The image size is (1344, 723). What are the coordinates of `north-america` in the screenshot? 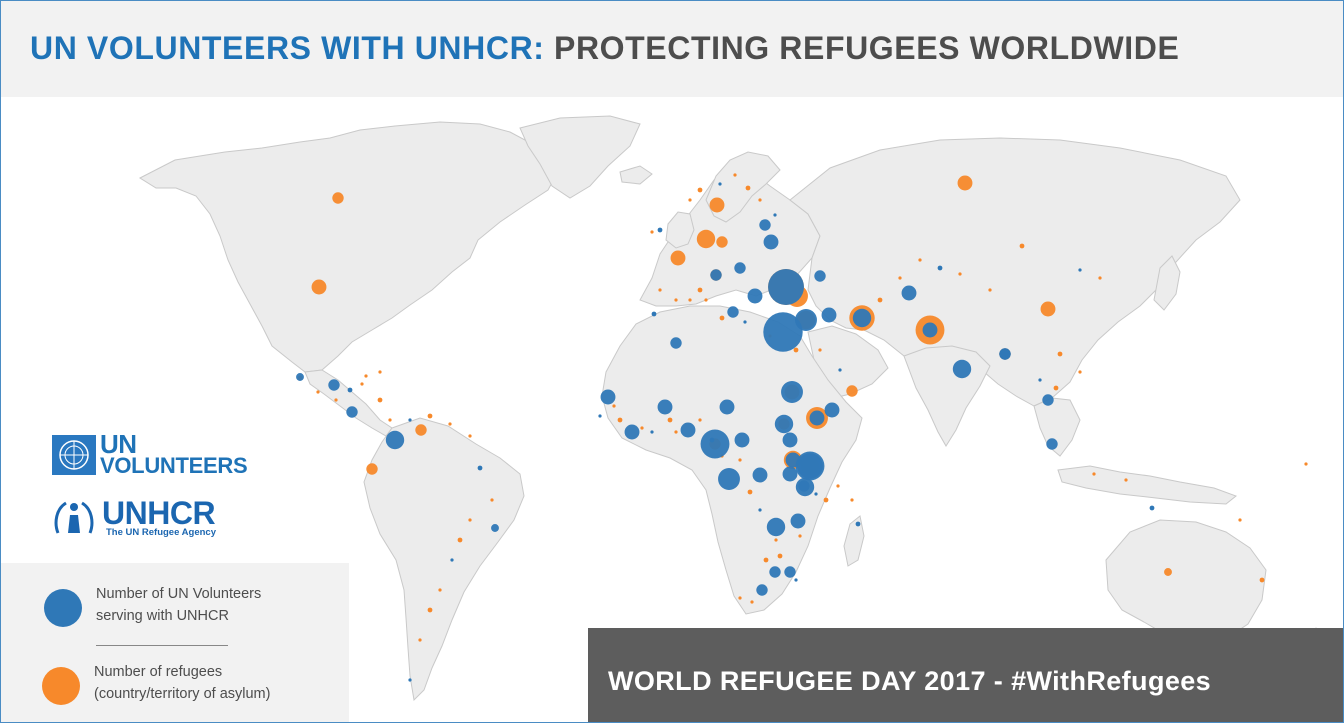 It's located at (349, 247).